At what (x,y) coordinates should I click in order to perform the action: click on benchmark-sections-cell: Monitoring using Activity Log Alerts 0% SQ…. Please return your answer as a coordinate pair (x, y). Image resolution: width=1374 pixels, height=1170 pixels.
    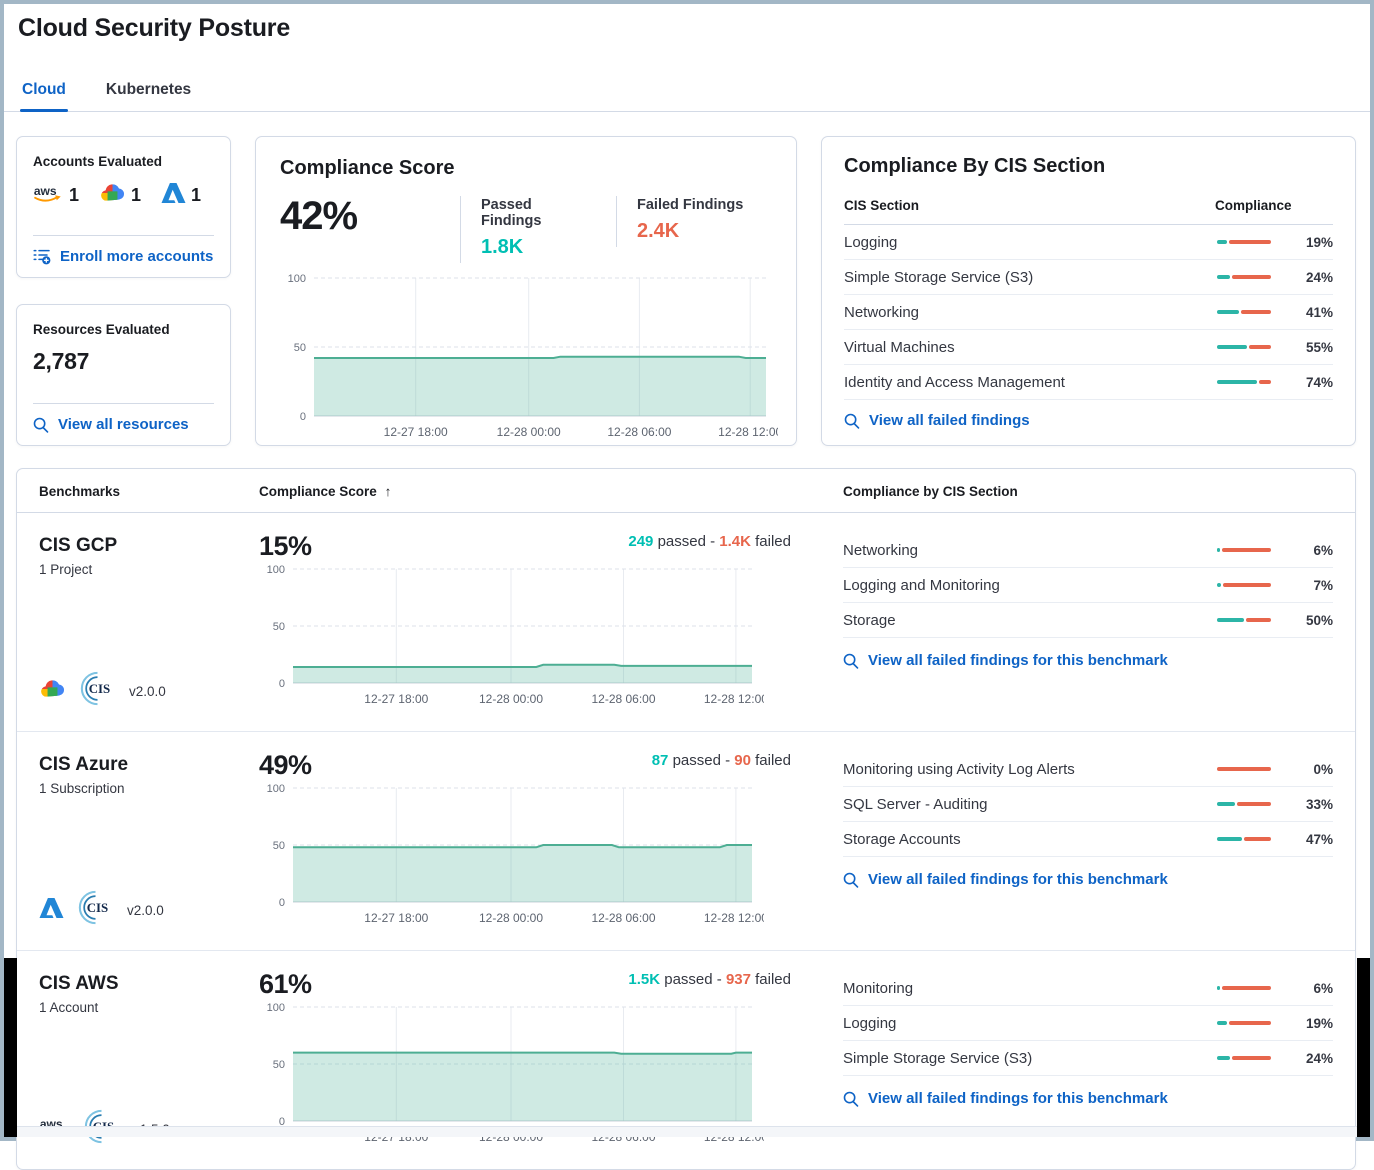
    Looking at the image, I should click on (1077, 842).